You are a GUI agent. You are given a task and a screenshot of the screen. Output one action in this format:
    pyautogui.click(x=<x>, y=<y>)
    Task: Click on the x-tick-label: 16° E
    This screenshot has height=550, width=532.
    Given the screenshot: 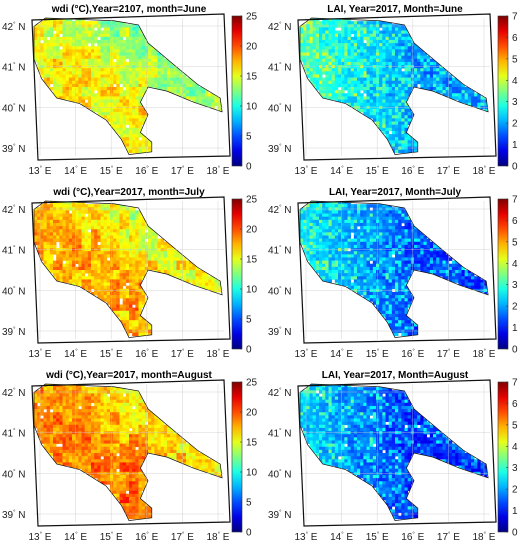 What is the action you would take?
    pyautogui.click(x=146, y=171)
    